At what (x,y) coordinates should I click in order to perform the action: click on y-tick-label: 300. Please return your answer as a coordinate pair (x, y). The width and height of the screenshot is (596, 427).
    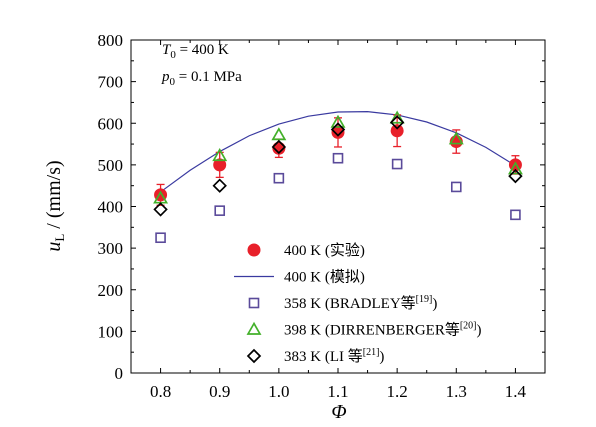
    Looking at the image, I should click on (111, 248).